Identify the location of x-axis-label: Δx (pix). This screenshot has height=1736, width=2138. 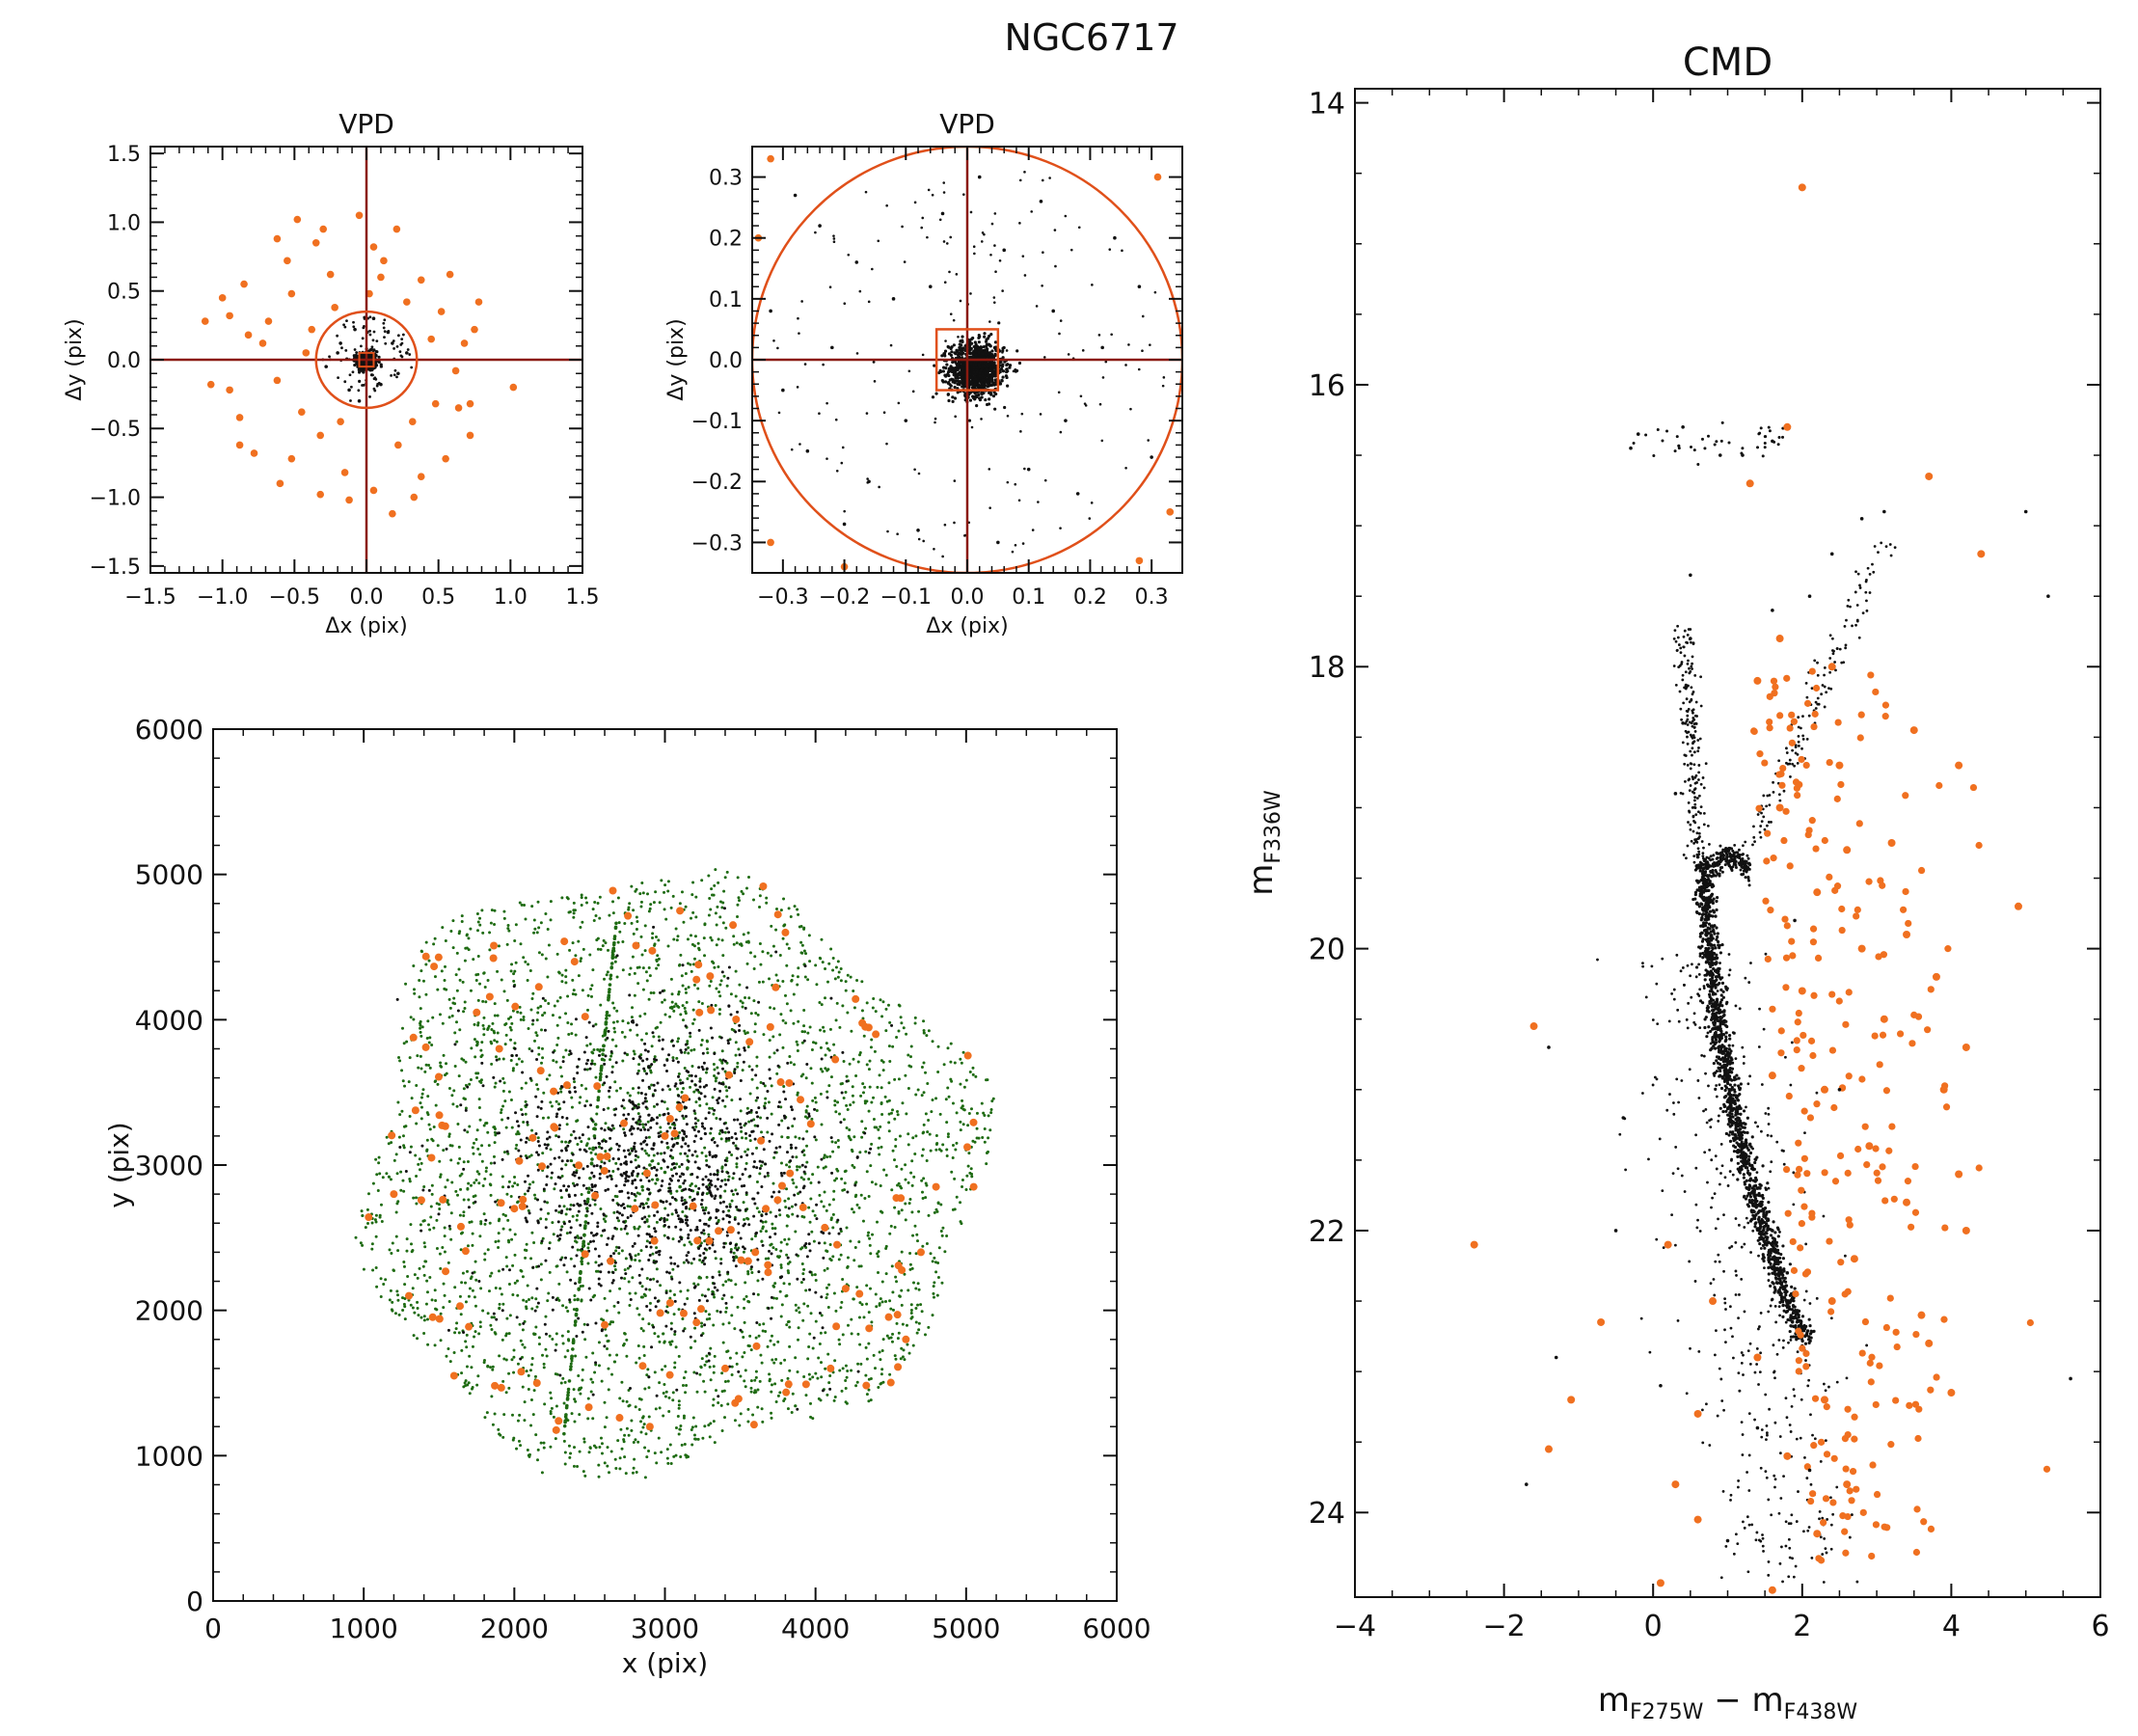
(366, 626).